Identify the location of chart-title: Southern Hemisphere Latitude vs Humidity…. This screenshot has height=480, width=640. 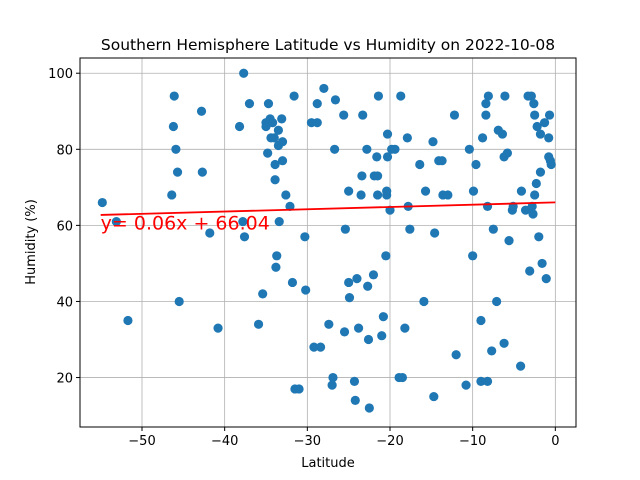
(328, 45).